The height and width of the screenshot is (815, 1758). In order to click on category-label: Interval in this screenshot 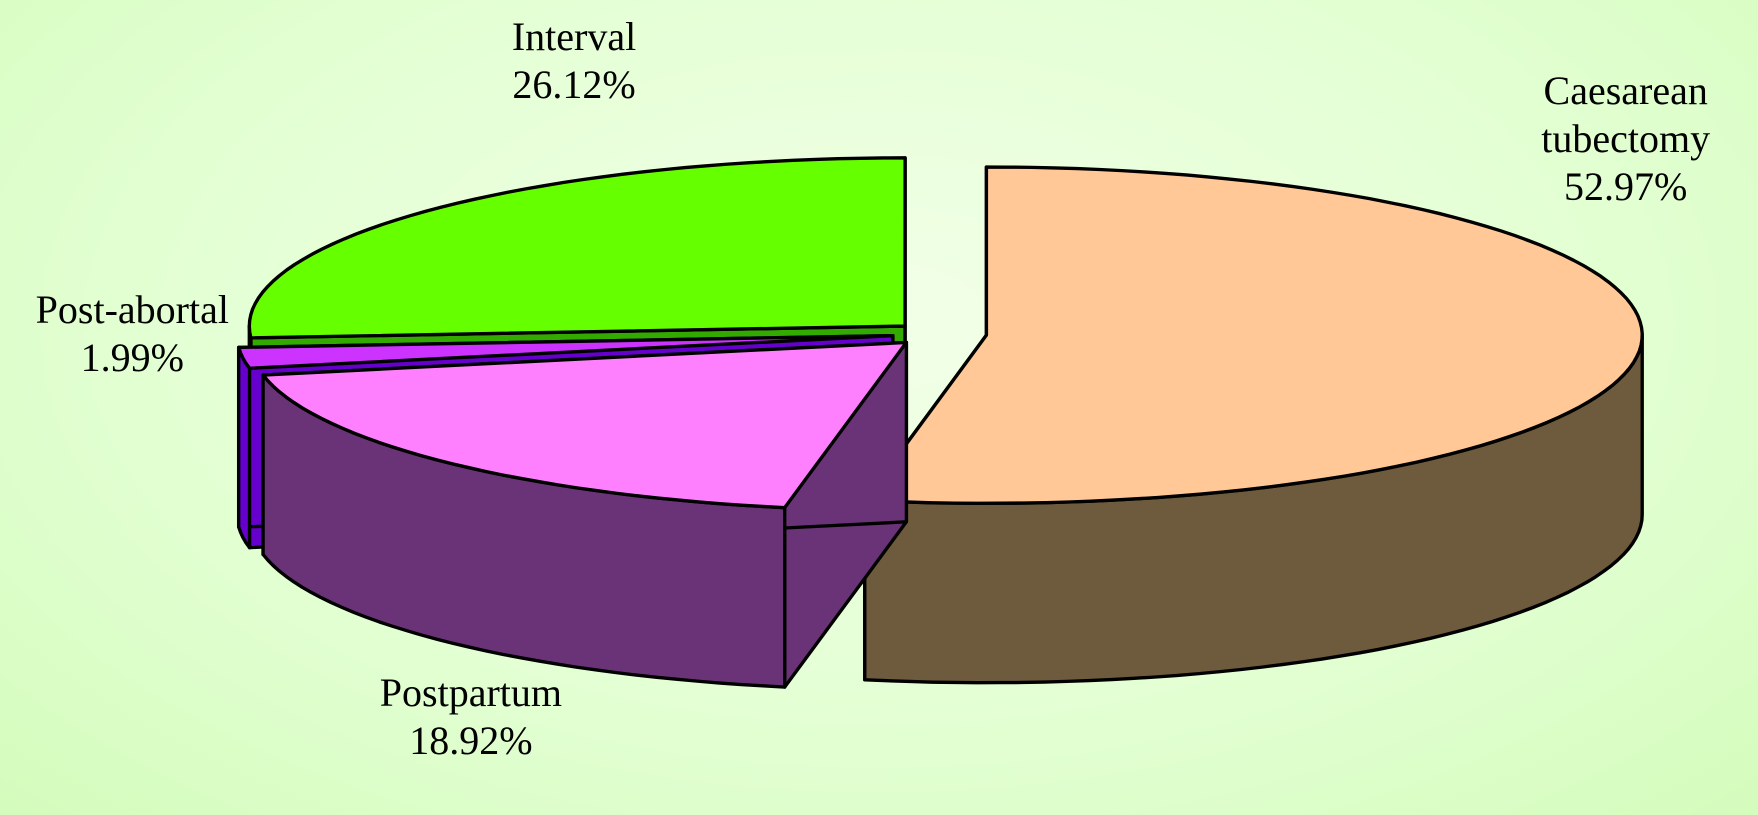, I will do `click(574, 37)`.